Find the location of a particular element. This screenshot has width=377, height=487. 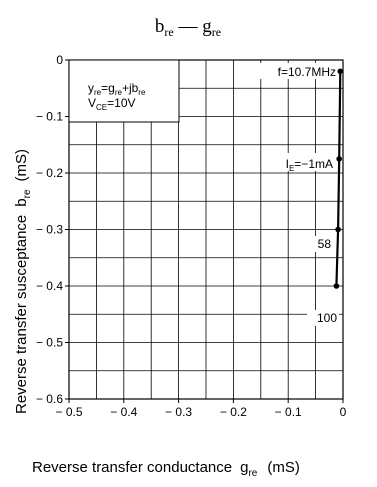

chart-title: bre — gre is located at coordinates (188, 27).